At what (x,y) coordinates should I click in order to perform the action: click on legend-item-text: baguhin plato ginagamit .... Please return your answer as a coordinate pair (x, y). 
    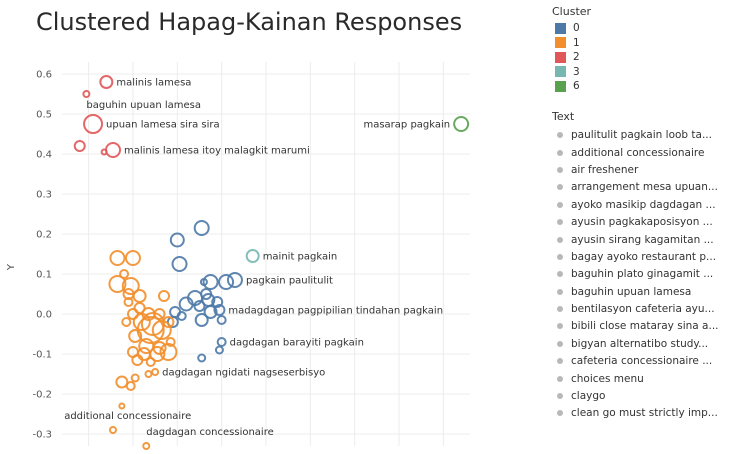
    Looking at the image, I should click on (644, 274).